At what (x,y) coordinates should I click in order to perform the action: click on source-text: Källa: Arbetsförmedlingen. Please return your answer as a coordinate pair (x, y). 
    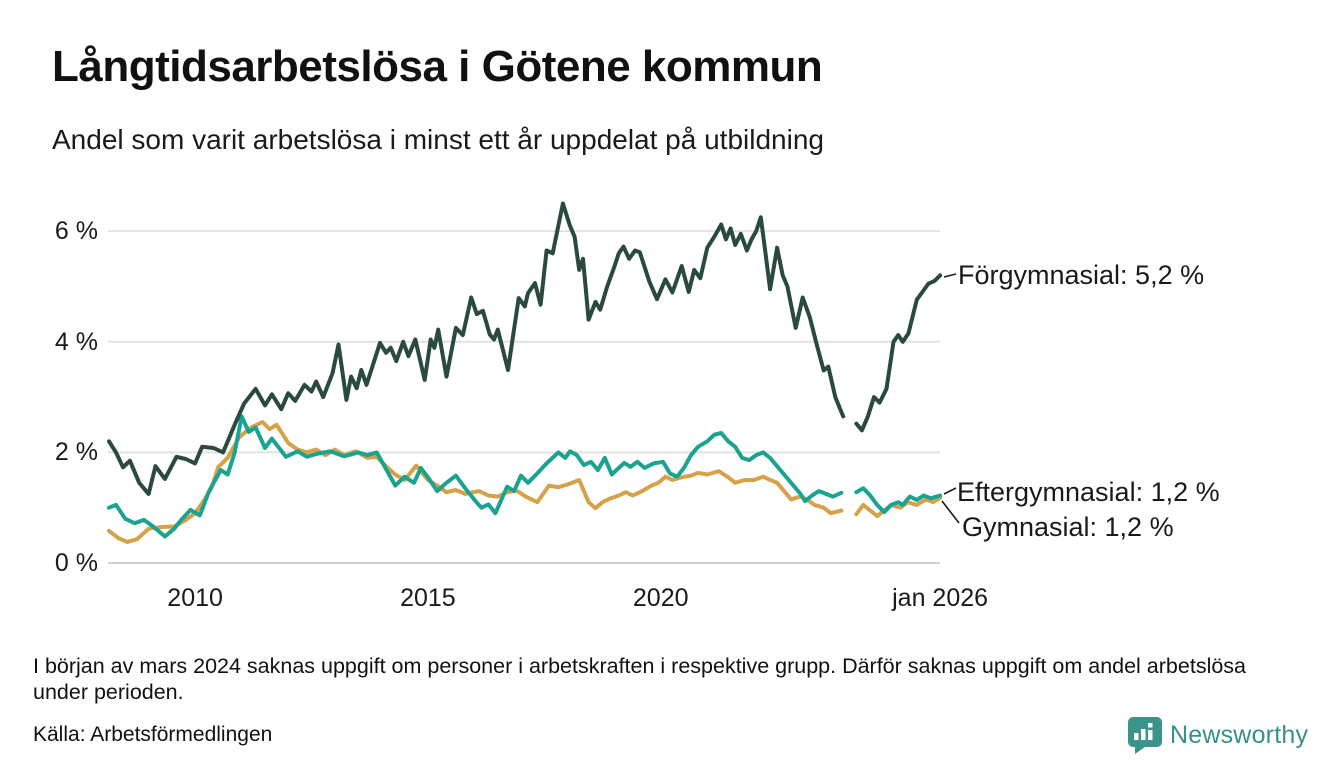
    Looking at the image, I should click on (153, 734).